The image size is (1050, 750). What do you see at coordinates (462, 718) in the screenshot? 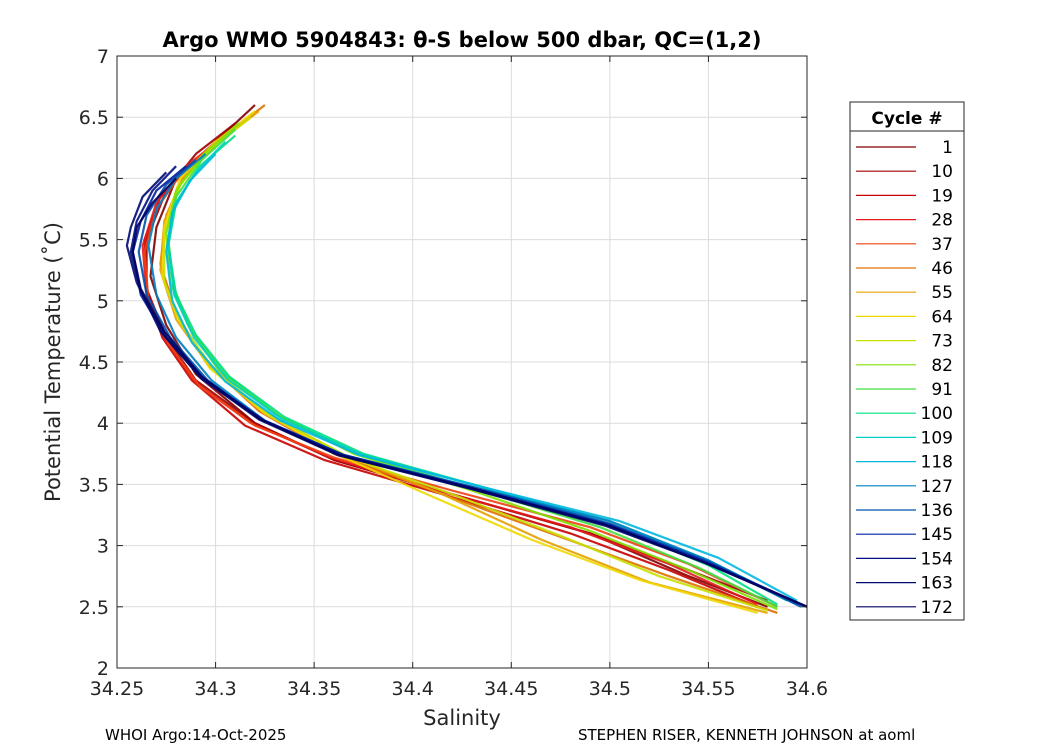
I see `x-axis-label: Salinity` at bounding box center [462, 718].